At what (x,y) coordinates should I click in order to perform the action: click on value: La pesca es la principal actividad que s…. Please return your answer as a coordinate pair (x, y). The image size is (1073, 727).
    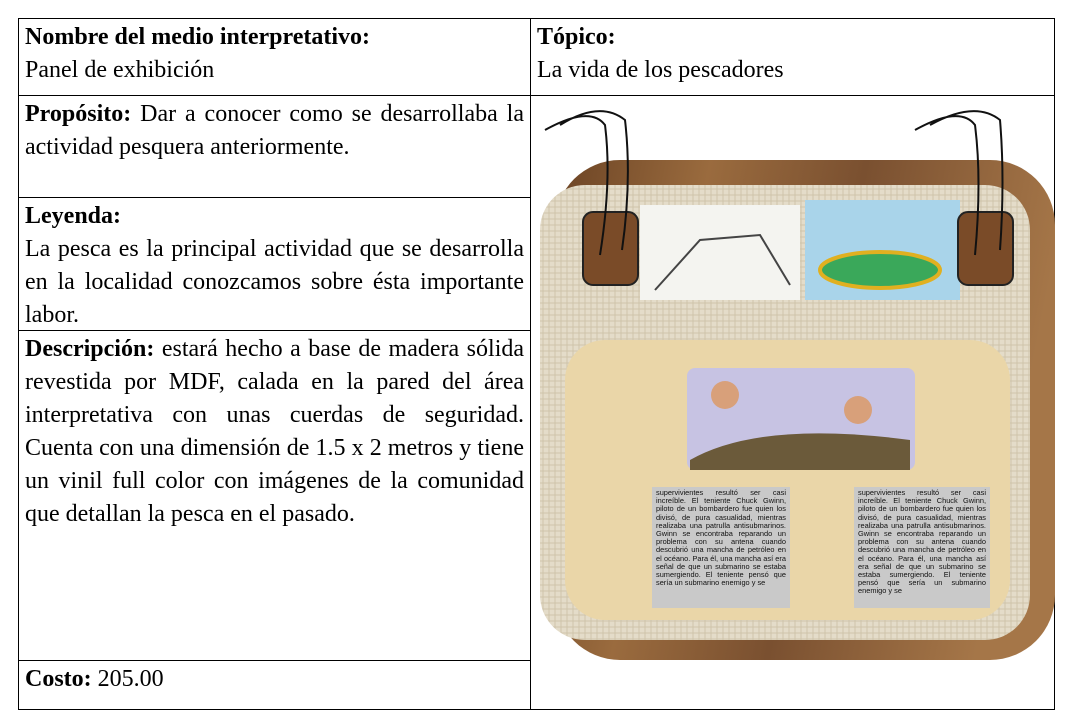
    Looking at the image, I should click on (274, 282).